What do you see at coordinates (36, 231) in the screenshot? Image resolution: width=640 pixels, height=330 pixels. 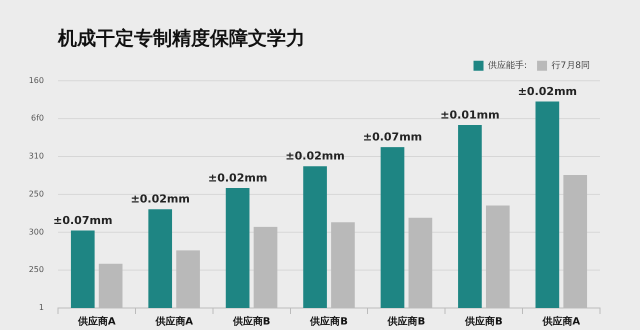 I see `text: 300` at bounding box center [36, 231].